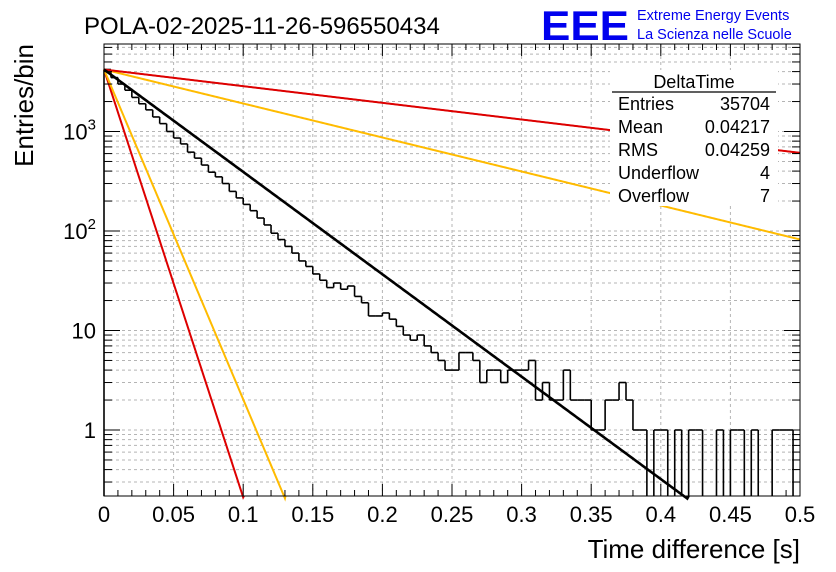 Image resolution: width=836 pixels, height=572 pixels. Describe the element at coordinates (84, 331) in the screenshot. I see `y-tick-label: 10` at that location.